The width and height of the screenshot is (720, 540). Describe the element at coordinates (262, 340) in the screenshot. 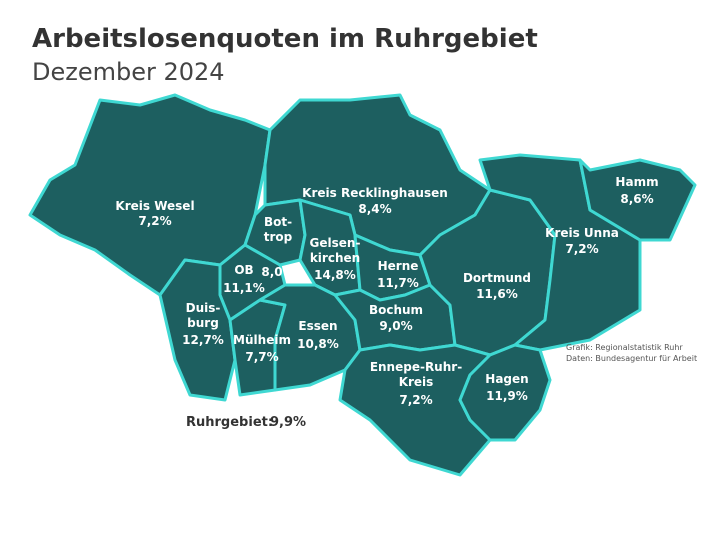

I see `region-name: Mülheim` at that location.